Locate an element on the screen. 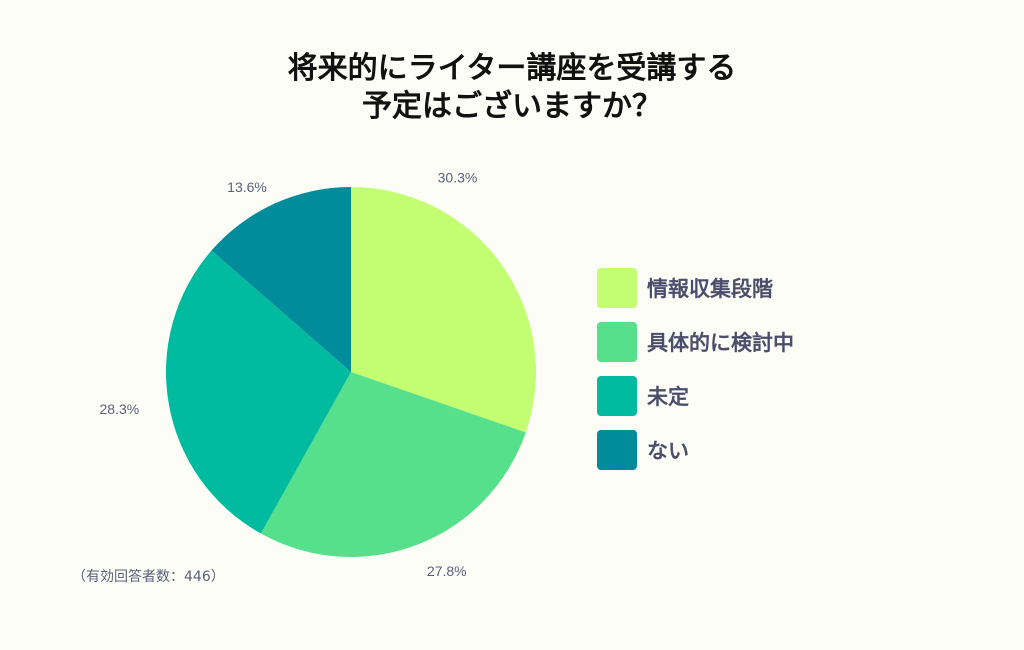 This screenshot has height=650, width=1024. slice-undecided is located at coordinates (258, 392).